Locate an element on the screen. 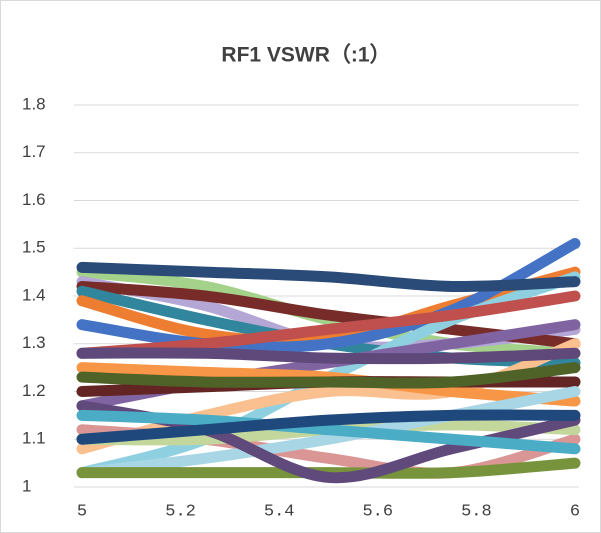 The image size is (601, 533). y-tick-label: 1.4 is located at coordinates (34, 294).